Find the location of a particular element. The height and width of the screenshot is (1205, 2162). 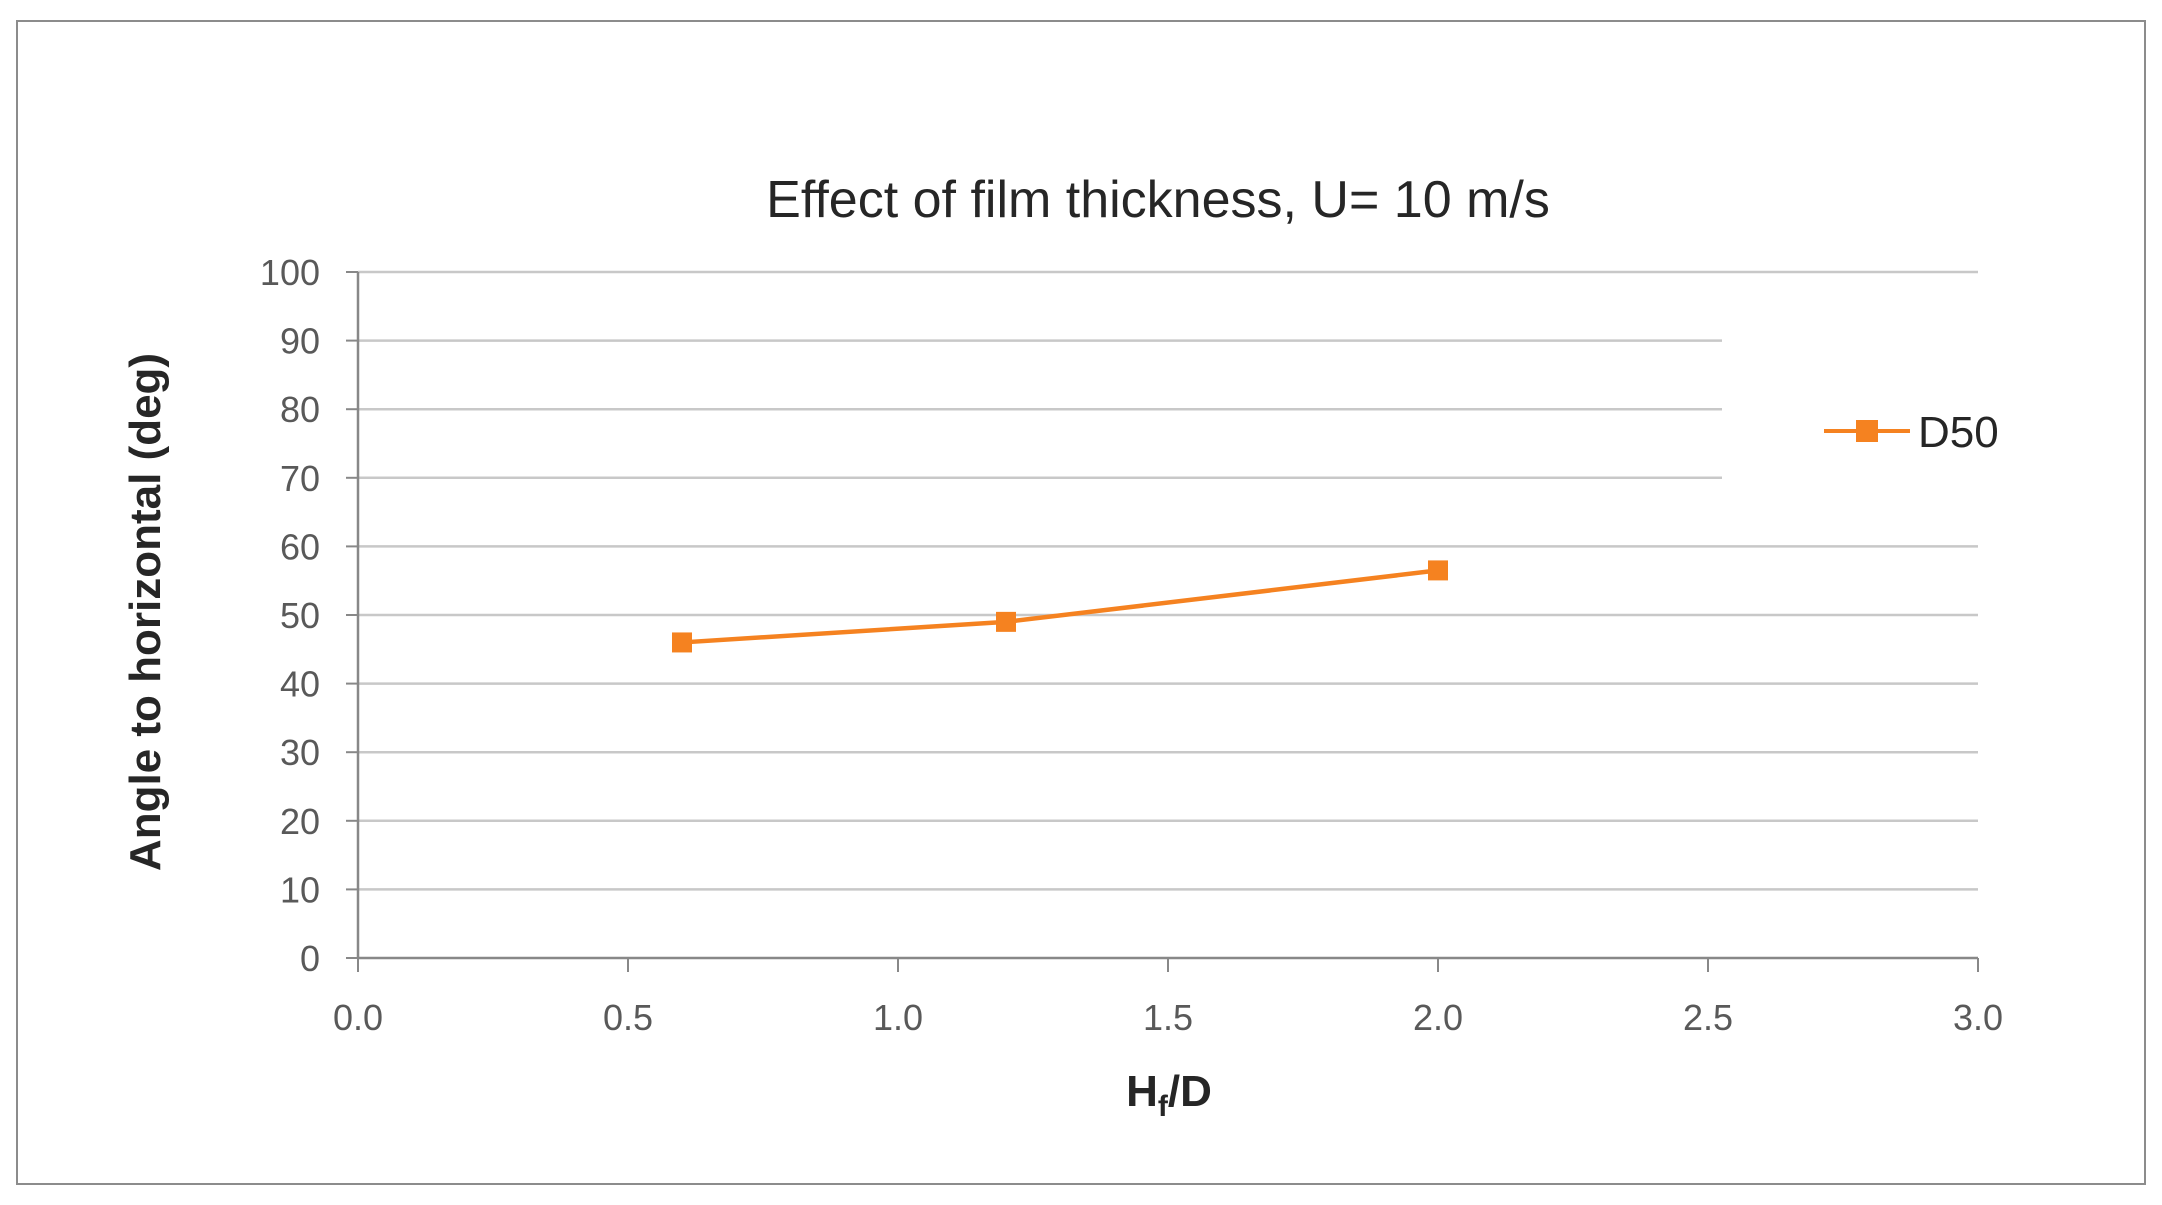

x-axis-title-subscript: f is located at coordinates (1163, 1106).